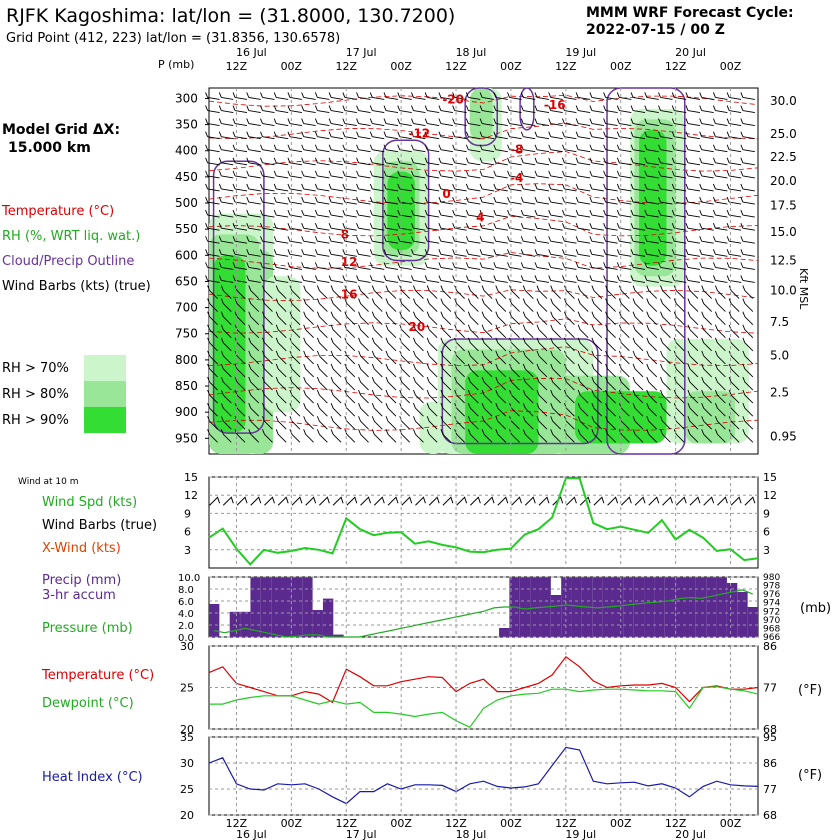 The width and height of the screenshot is (840, 840). I want to click on height-label-2: 22.5, so click(783, 157).